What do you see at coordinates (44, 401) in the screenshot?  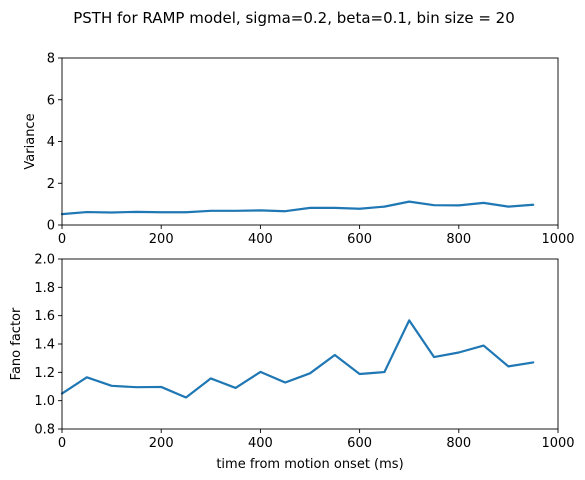 I see `y-tick-label-1-1: 1.0` at bounding box center [44, 401].